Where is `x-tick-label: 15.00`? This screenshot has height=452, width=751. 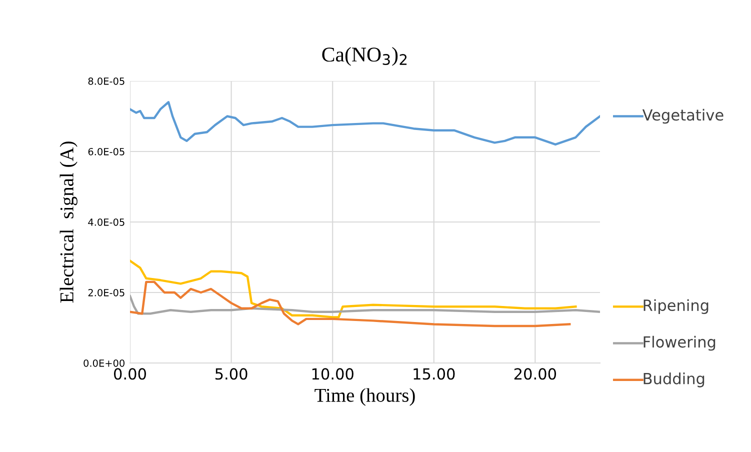
x-tick-label: 15.00 is located at coordinates (434, 374).